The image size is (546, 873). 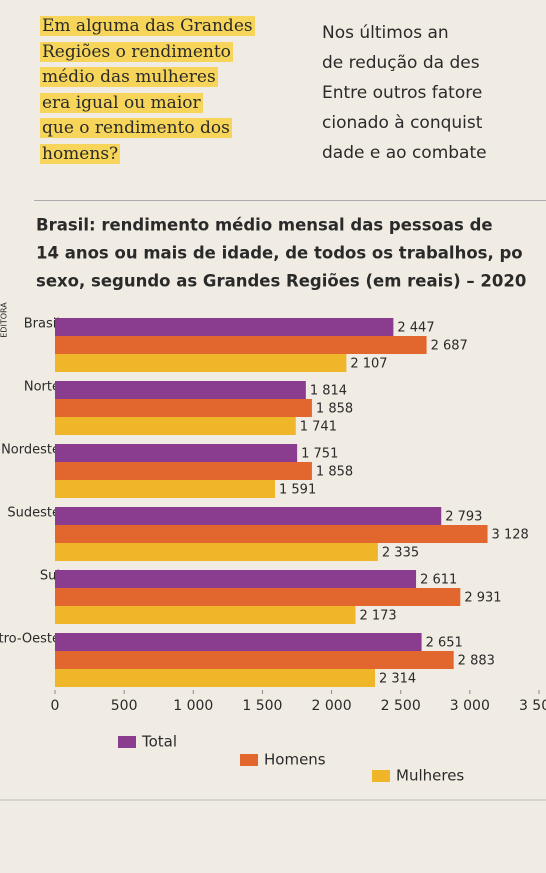 What do you see at coordinates (33, 513) in the screenshot?
I see `category-label: Sudeste` at bounding box center [33, 513].